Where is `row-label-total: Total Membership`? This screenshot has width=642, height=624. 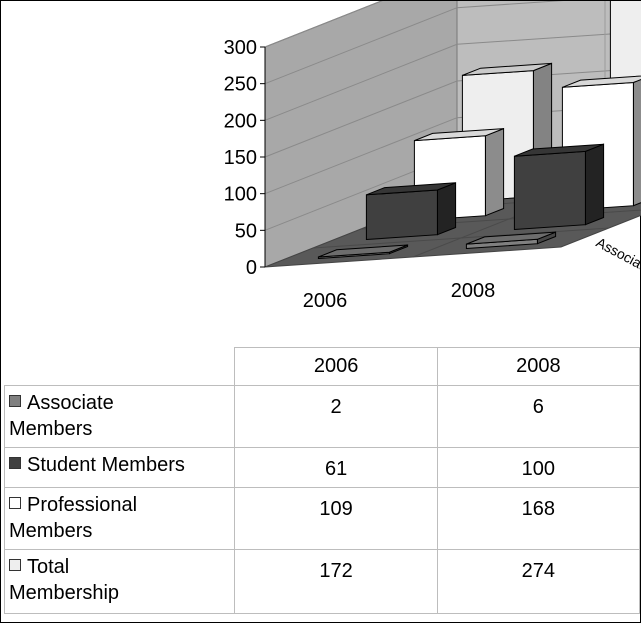 row-label-total: Total Membership is located at coordinates (119, 581).